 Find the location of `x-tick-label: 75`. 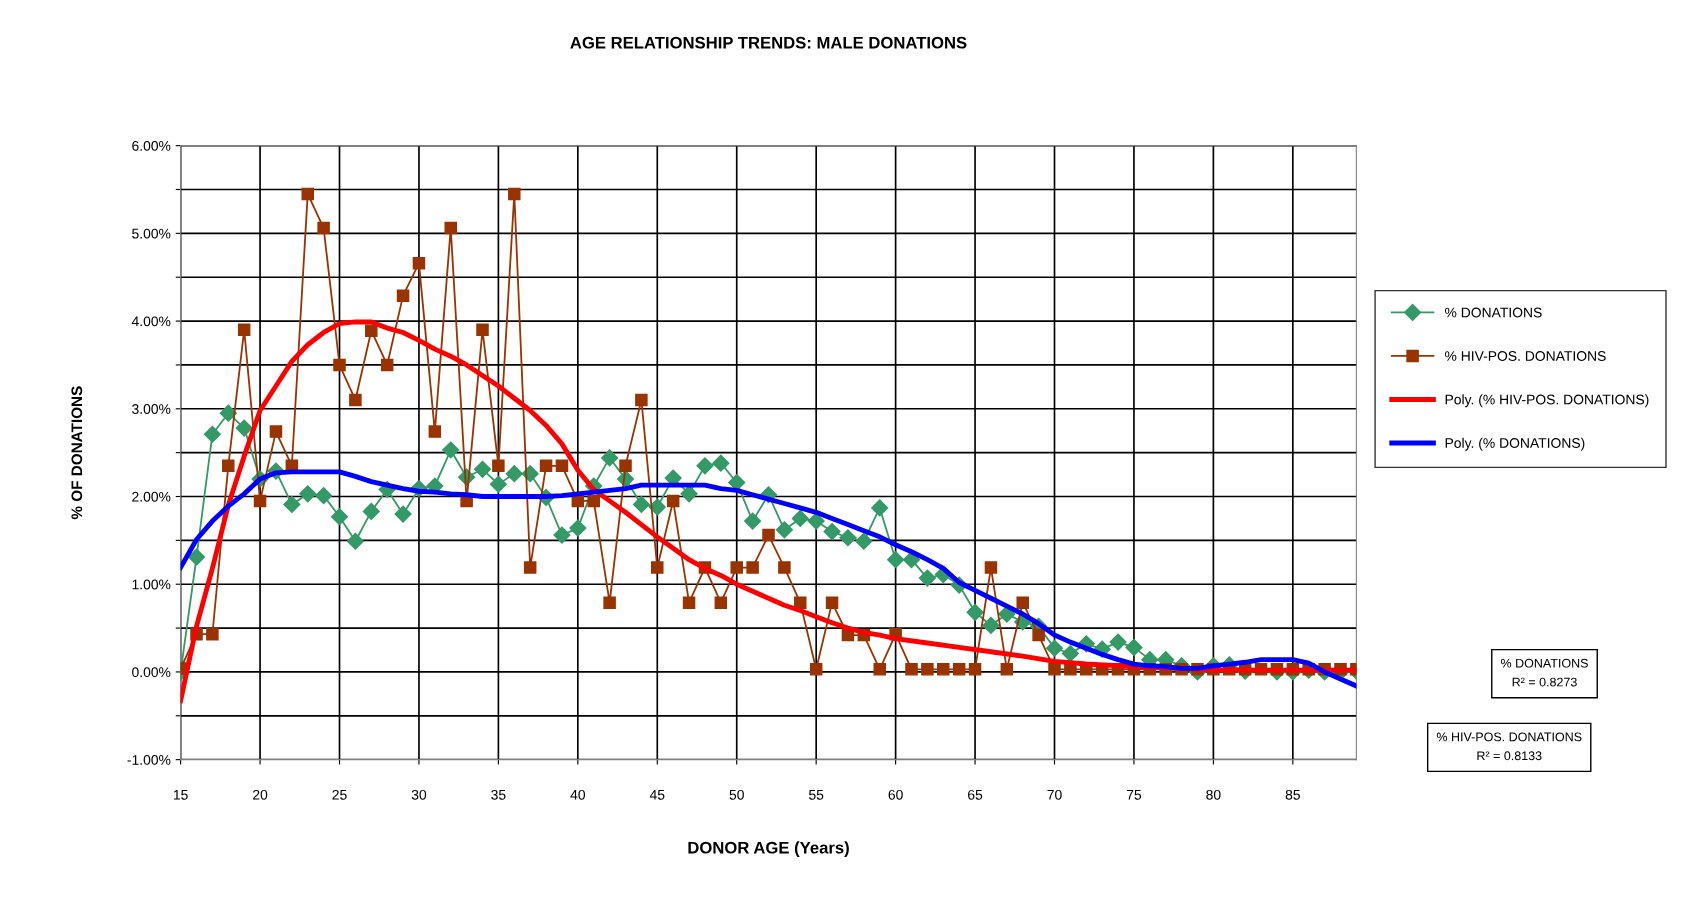

x-tick-label: 75 is located at coordinates (1134, 795).